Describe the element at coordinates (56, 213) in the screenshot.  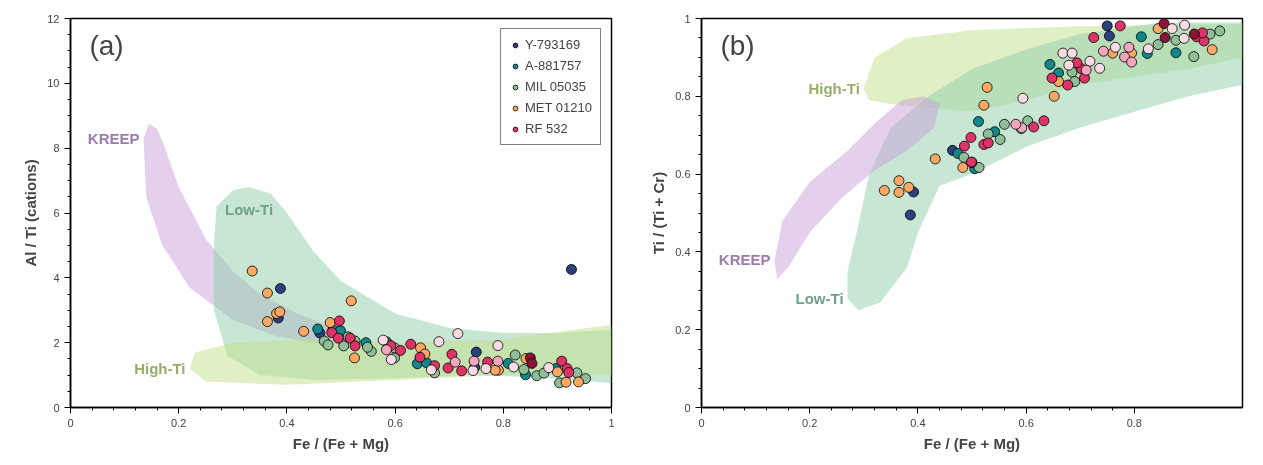
I see `y-tick-label: 6` at that location.